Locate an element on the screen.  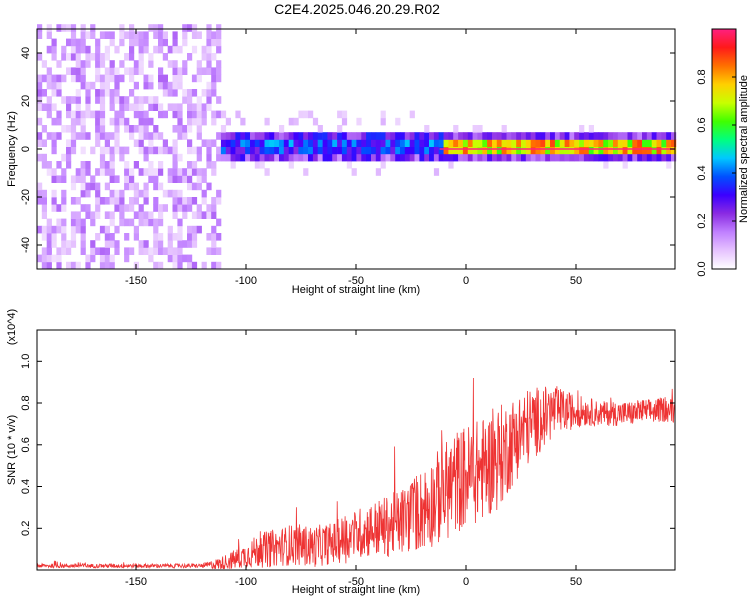
colorbar-tick-label: 0.8 is located at coordinates (702, 76).